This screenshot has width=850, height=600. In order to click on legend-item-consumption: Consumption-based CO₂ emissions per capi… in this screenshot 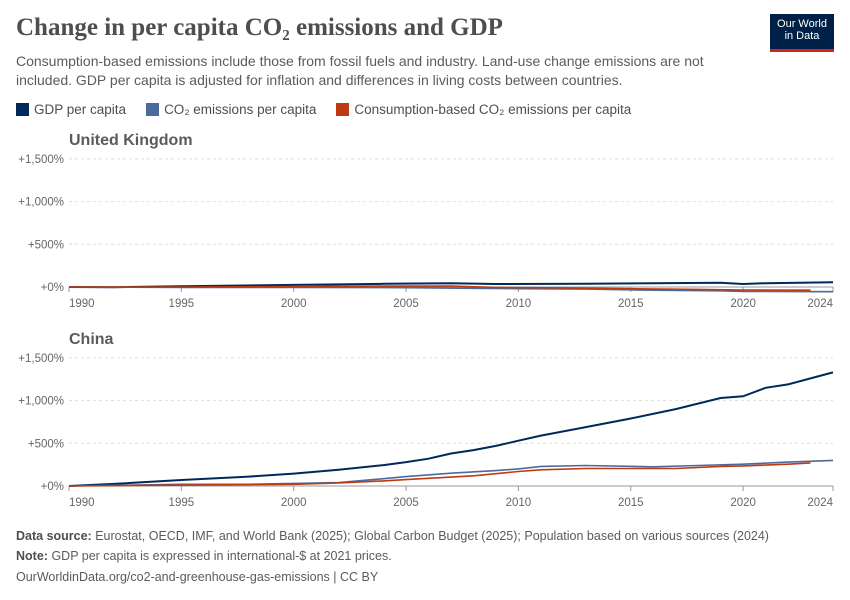, I will do `click(483, 109)`.